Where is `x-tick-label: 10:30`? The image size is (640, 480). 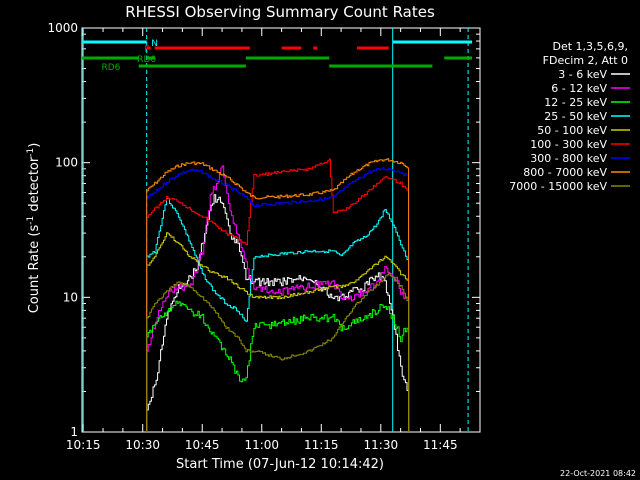 x-tick-label: 10:30 is located at coordinates (142, 445).